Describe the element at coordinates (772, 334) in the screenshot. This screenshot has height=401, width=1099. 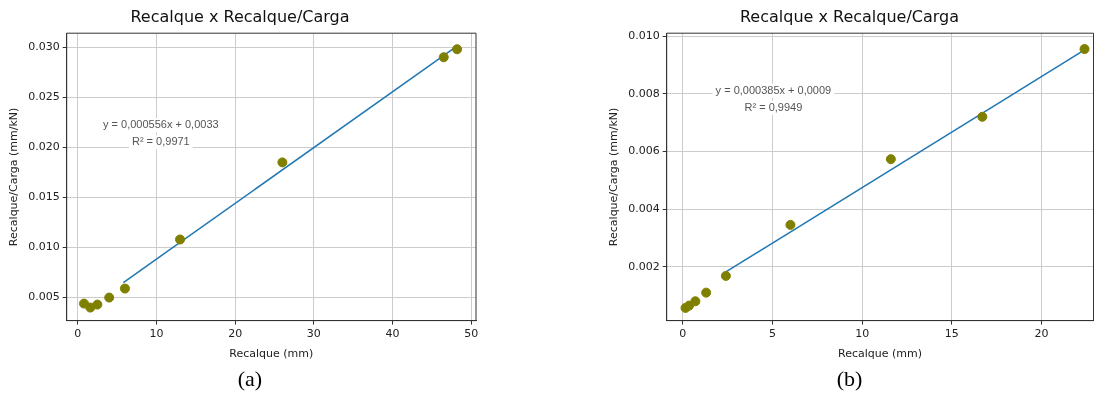
I see `x-tick-label: 5` at that location.